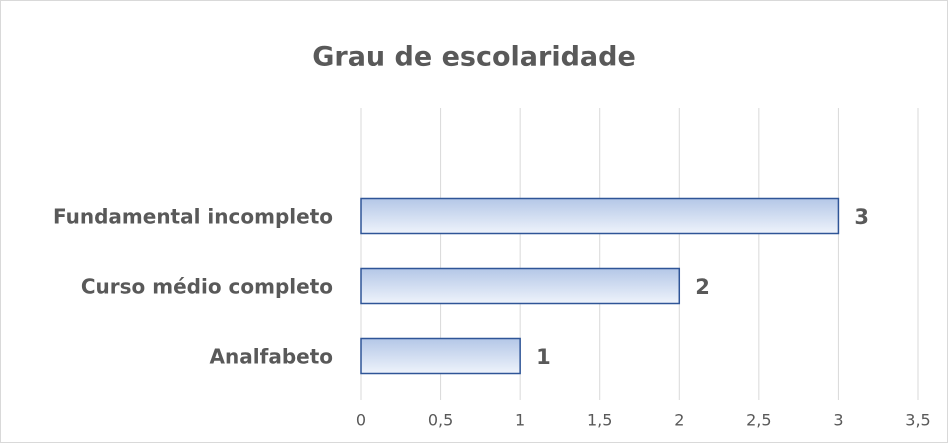  I want to click on x-tick-label: 3,5, so click(917, 420).